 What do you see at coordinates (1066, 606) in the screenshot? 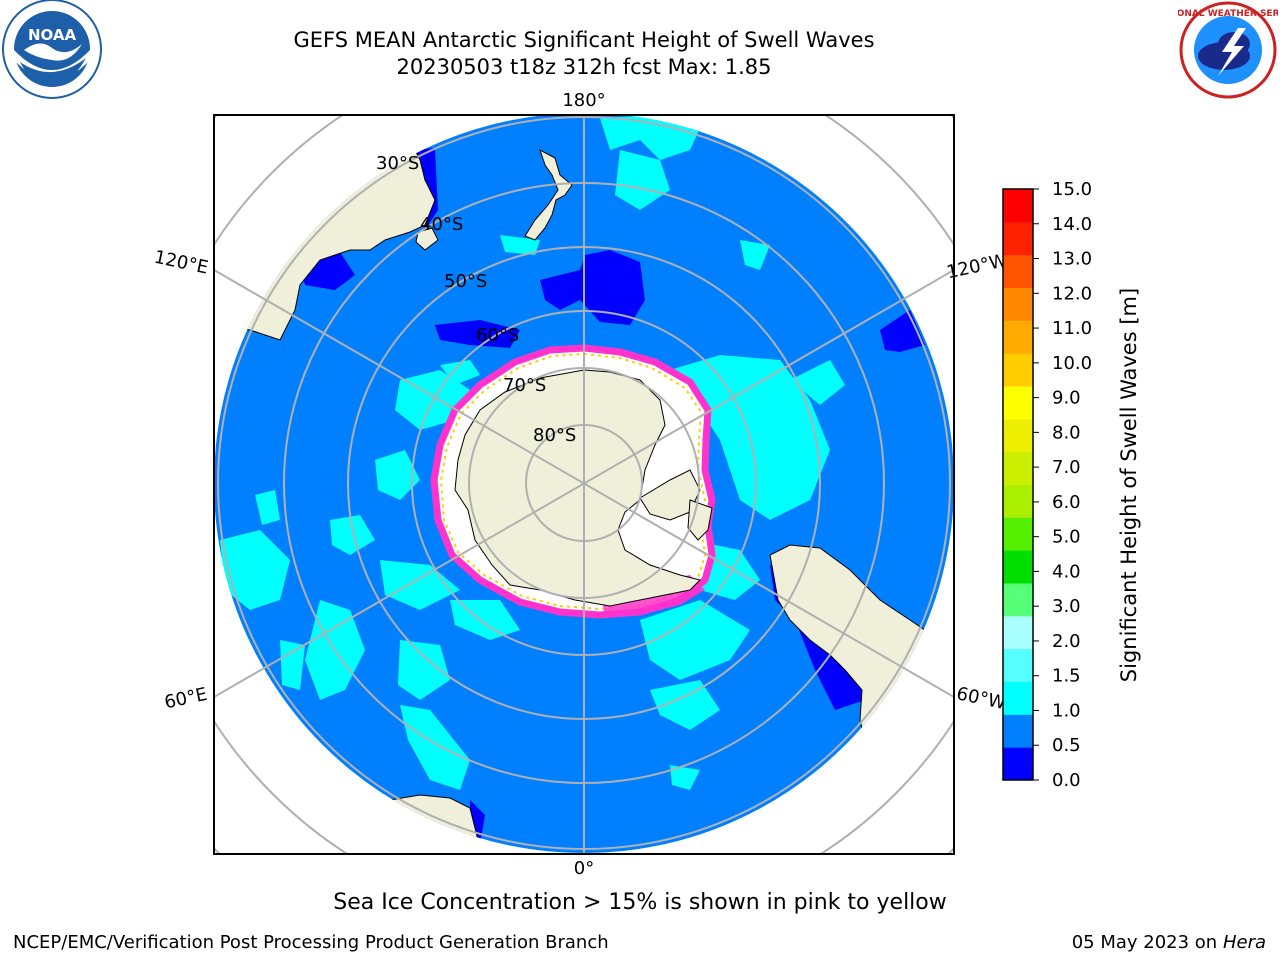
I see `colorbar-tick-label: 3.0` at bounding box center [1066, 606].